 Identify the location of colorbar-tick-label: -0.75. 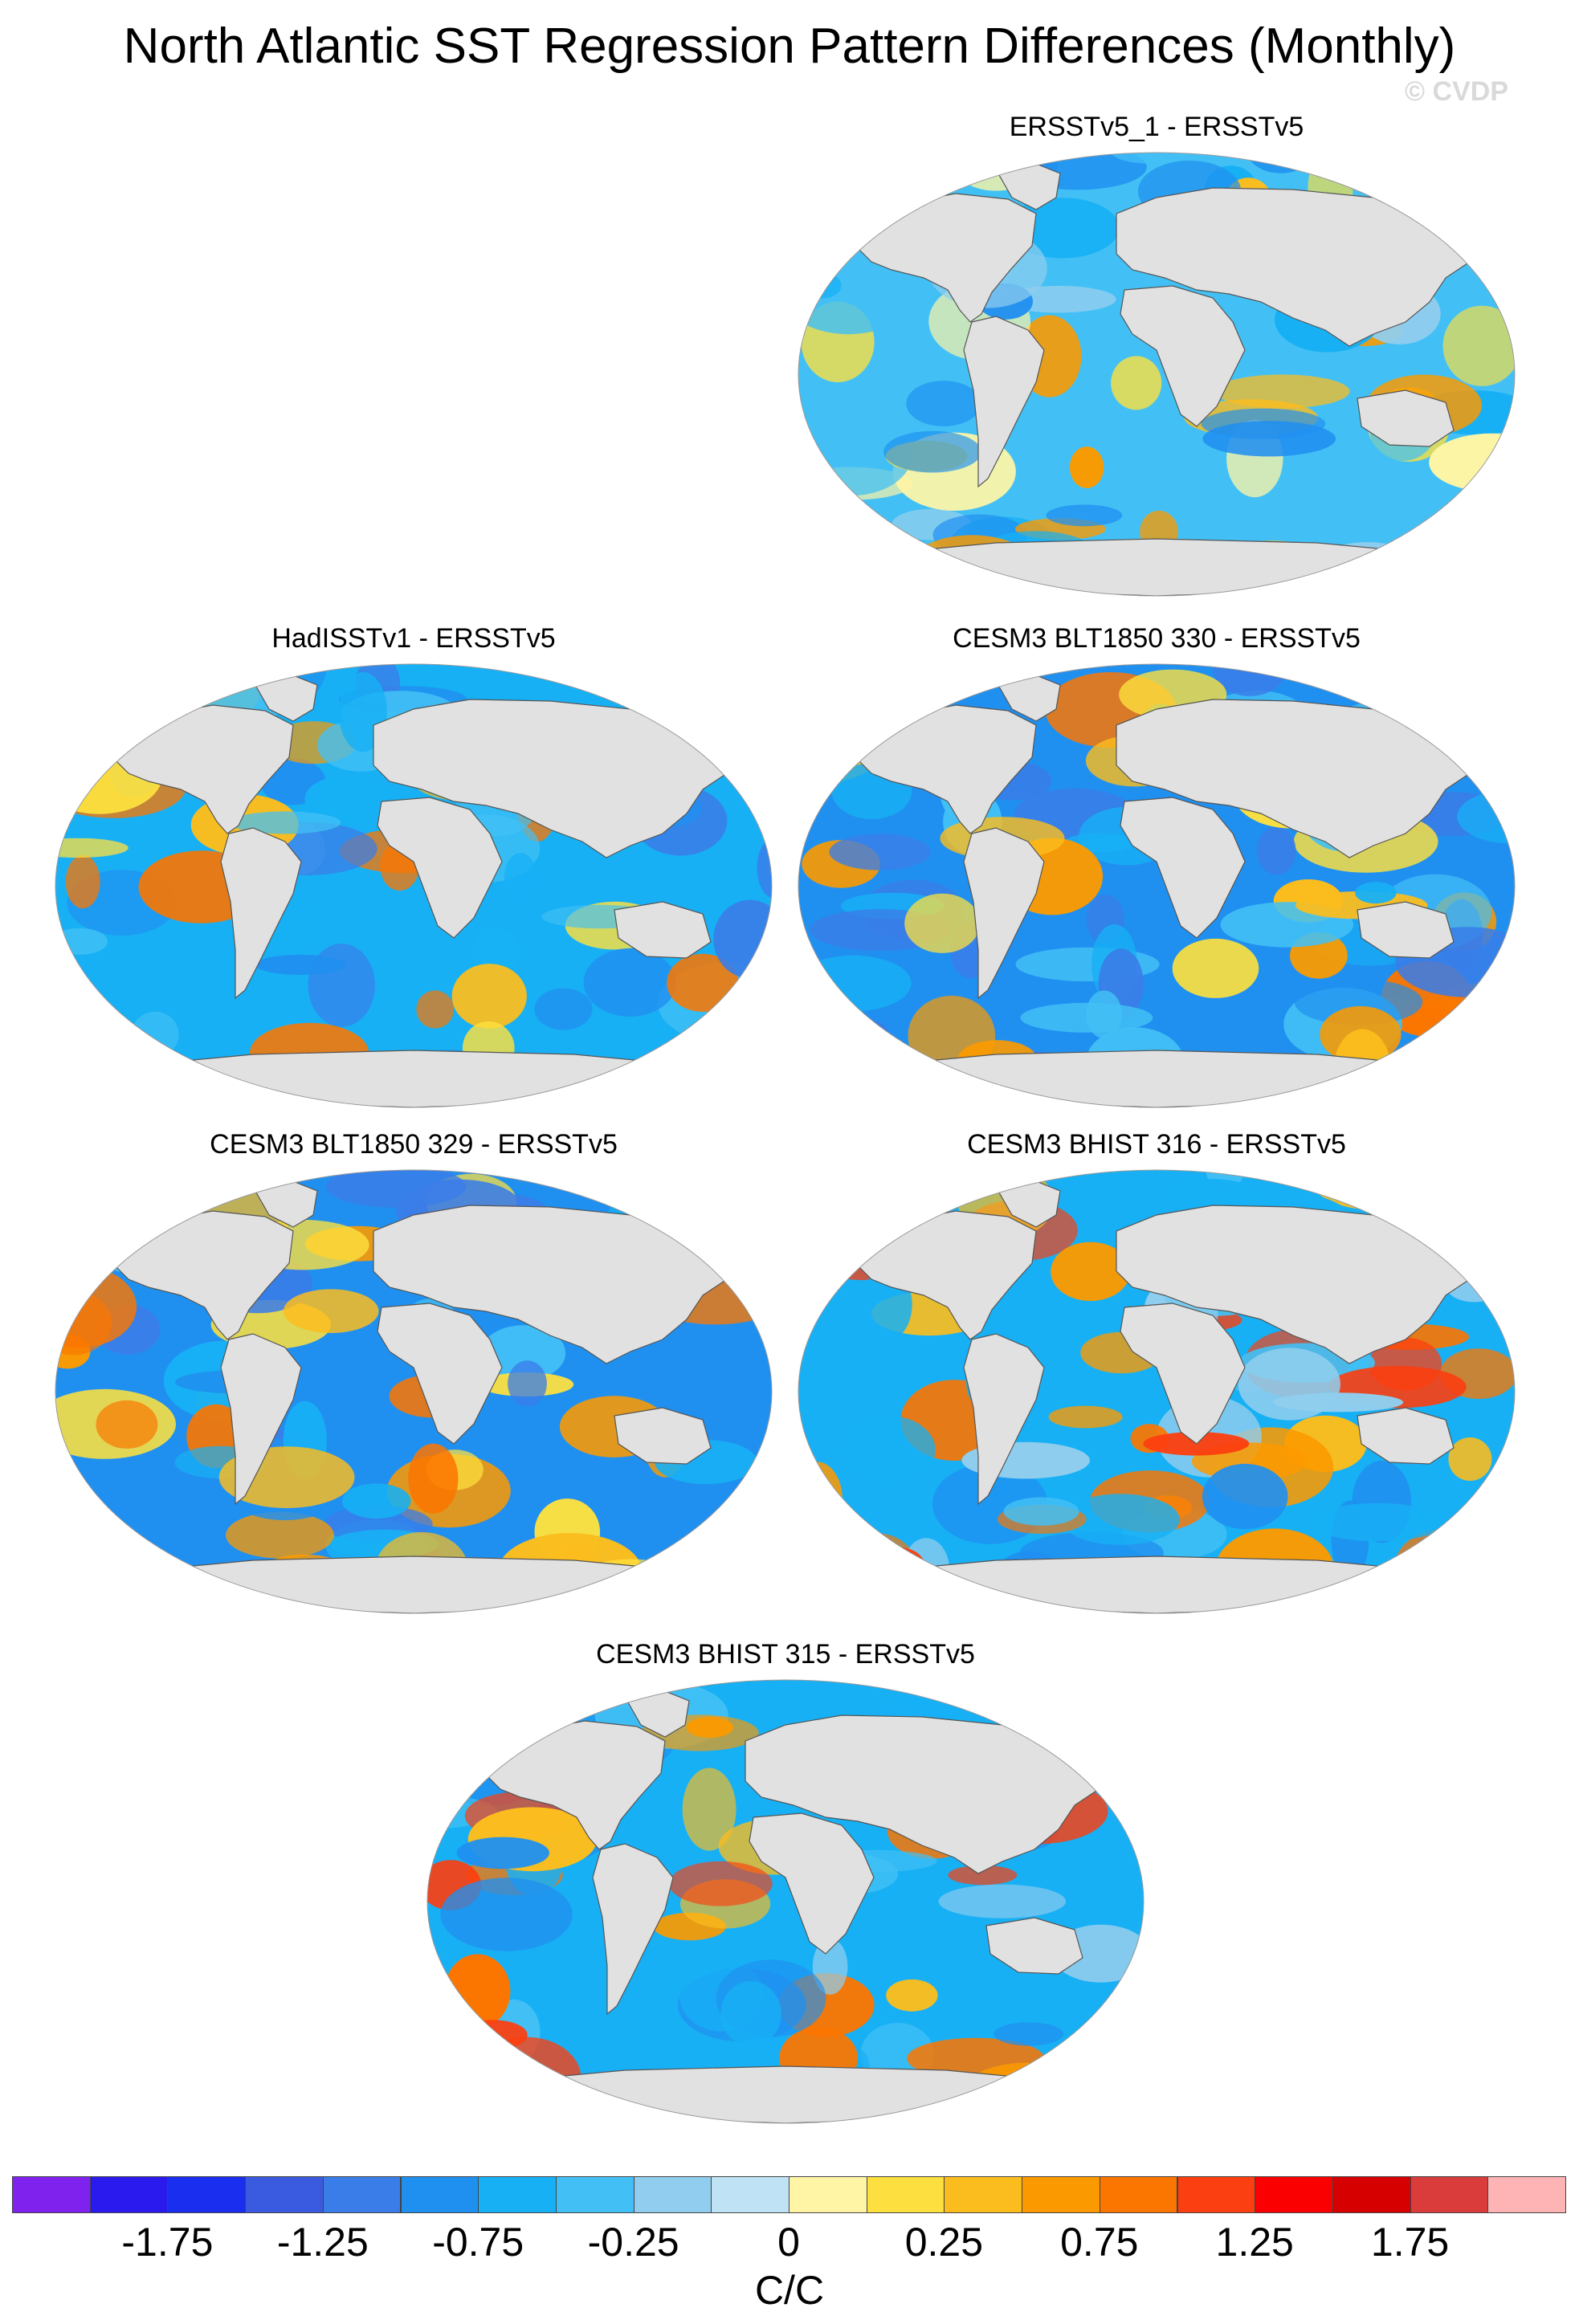
(478, 2243).